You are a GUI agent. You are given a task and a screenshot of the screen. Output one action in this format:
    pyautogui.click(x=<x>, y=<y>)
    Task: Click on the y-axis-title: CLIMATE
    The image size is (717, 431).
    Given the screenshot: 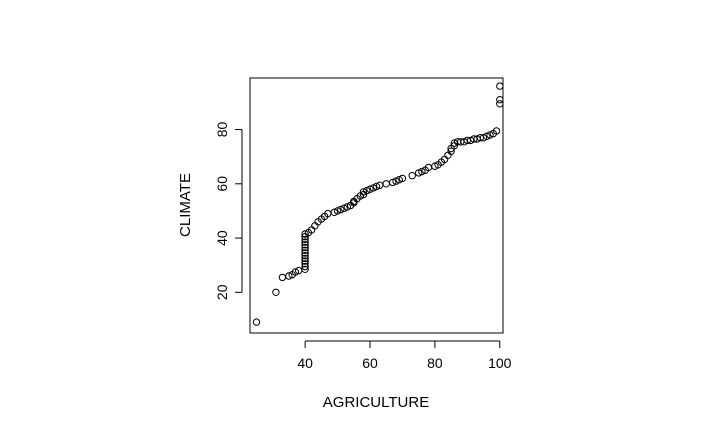 What is the action you would take?
    pyautogui.click(x=185, y=205)
    